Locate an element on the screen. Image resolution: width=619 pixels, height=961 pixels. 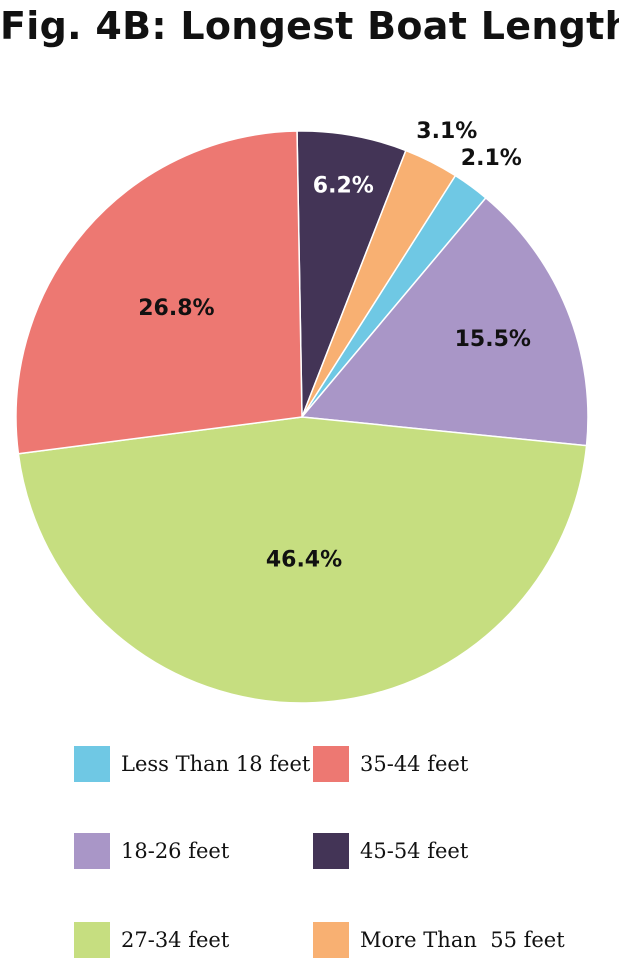
data-label-45-54-feet: 6.2% is located at coordinates (343, 186).